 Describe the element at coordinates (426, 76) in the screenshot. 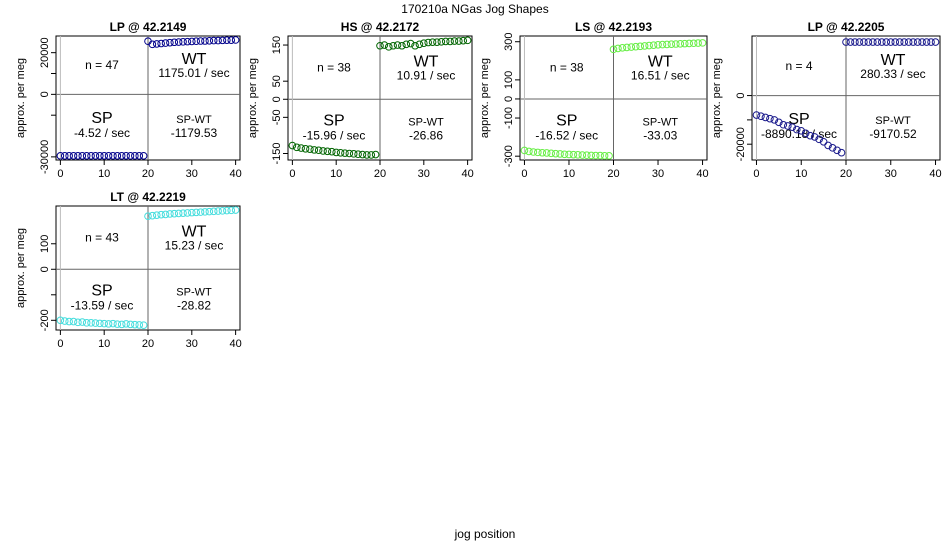

I see `wt-rate: 10.91 / sec` at that location.